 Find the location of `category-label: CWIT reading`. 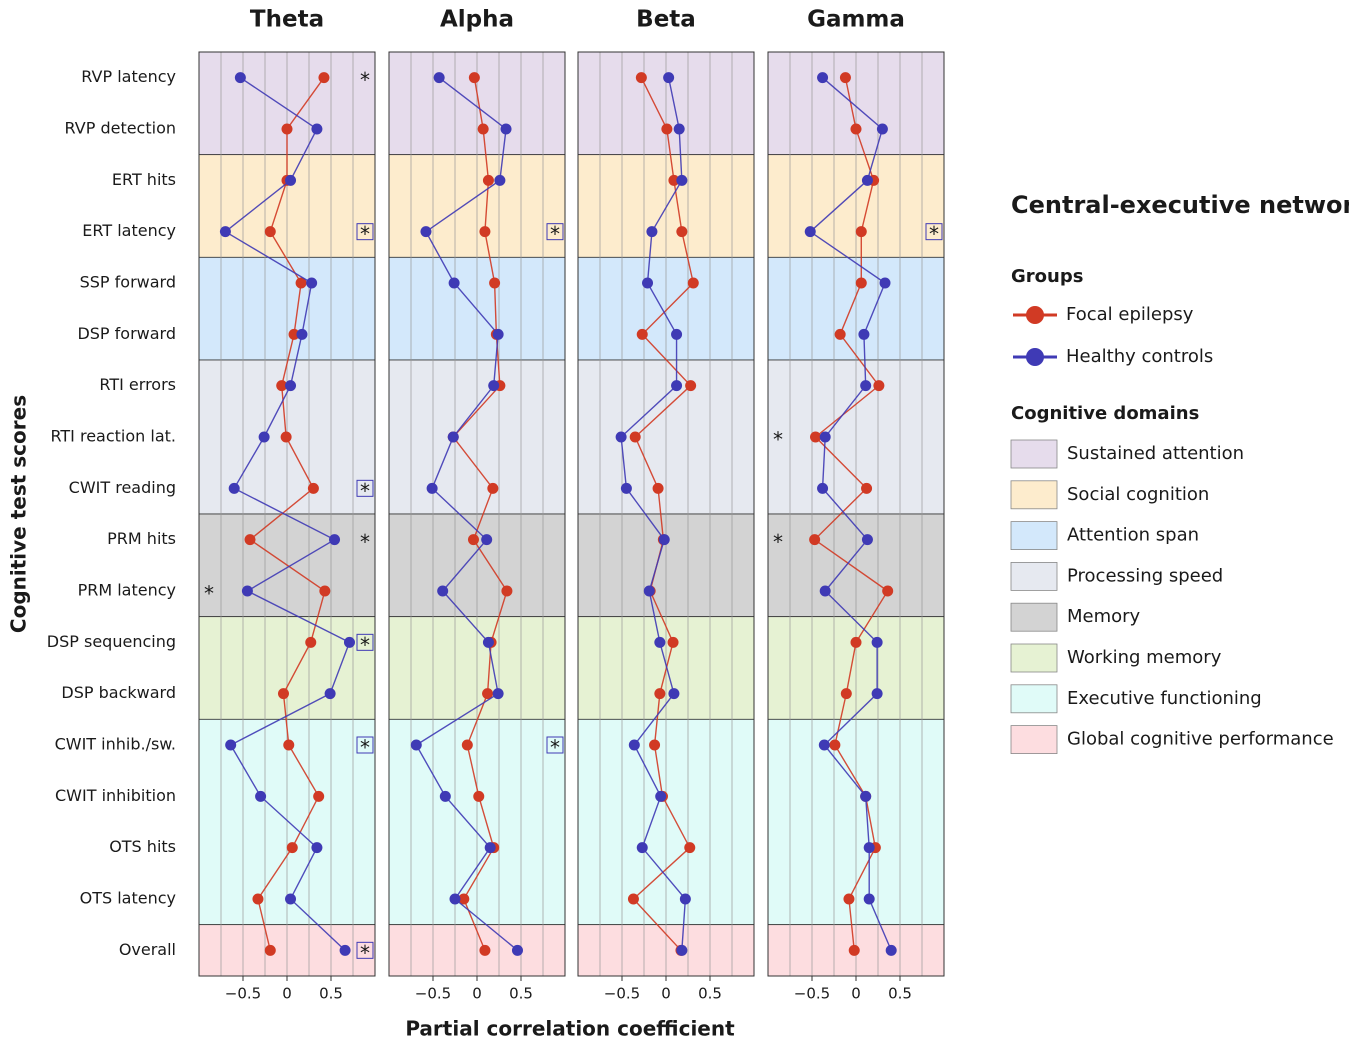

category-label: CWIT reading is located at coordinates (122, 487).